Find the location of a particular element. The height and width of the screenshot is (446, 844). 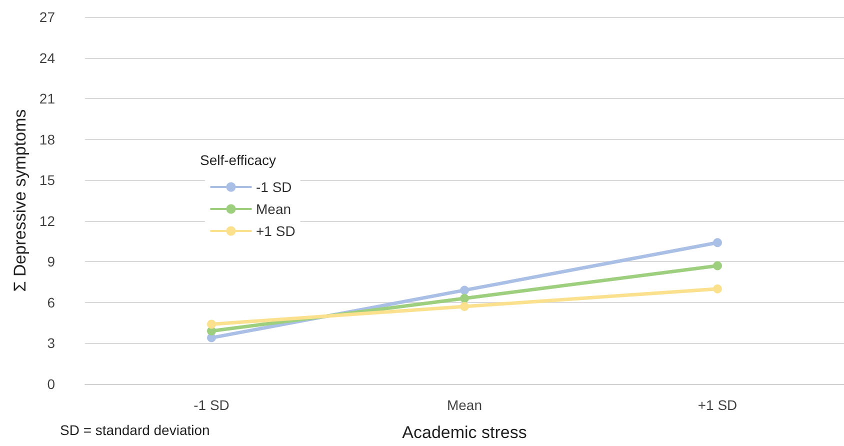

y-tick-label: 21 is located at coordinates (47, 98).